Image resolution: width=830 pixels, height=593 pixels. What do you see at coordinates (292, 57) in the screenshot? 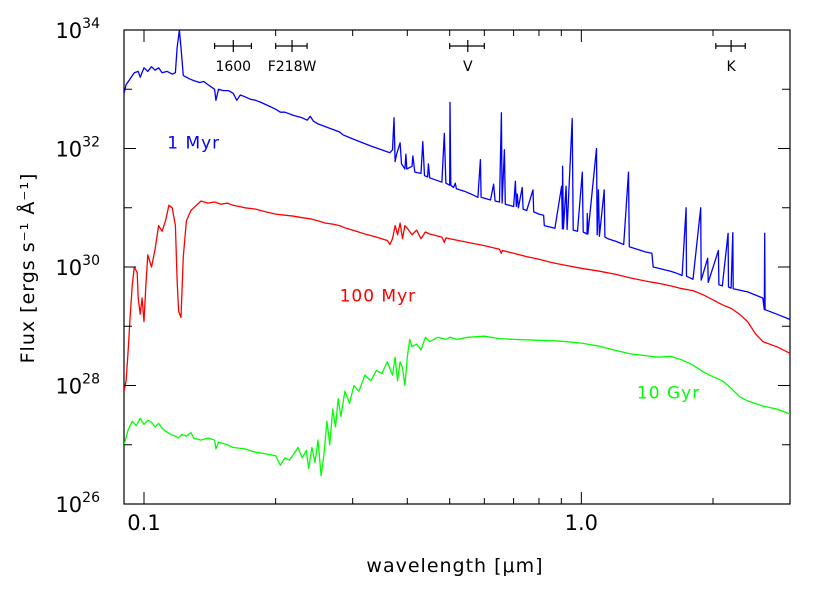
I see `filter-marker-1: F218W` at bounding box center [292, 57].